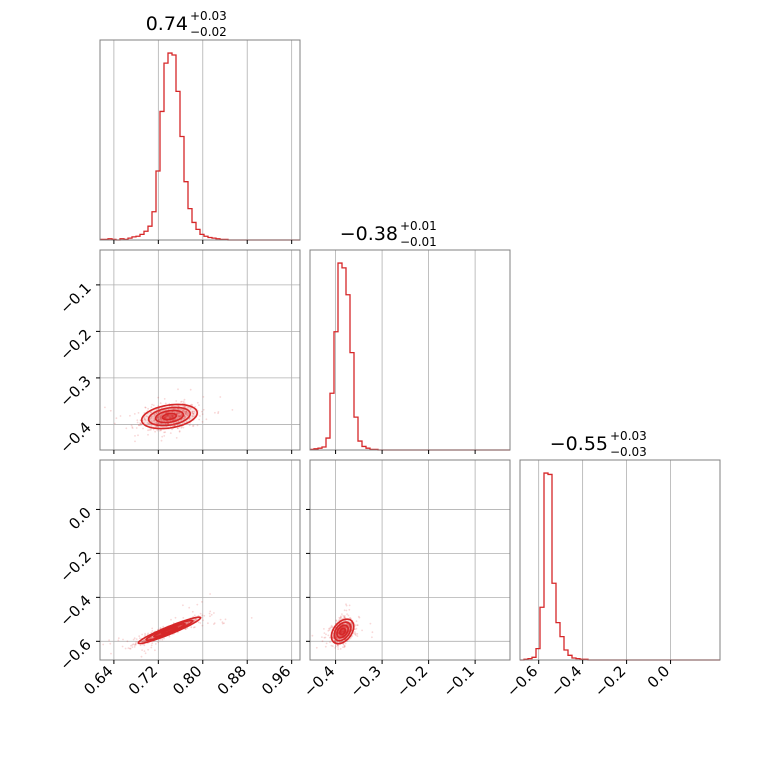 This screenshot has height=760, width=760. I want to click on param-title-2: −0.55 +0.03 −0.03, so click(598, 444).